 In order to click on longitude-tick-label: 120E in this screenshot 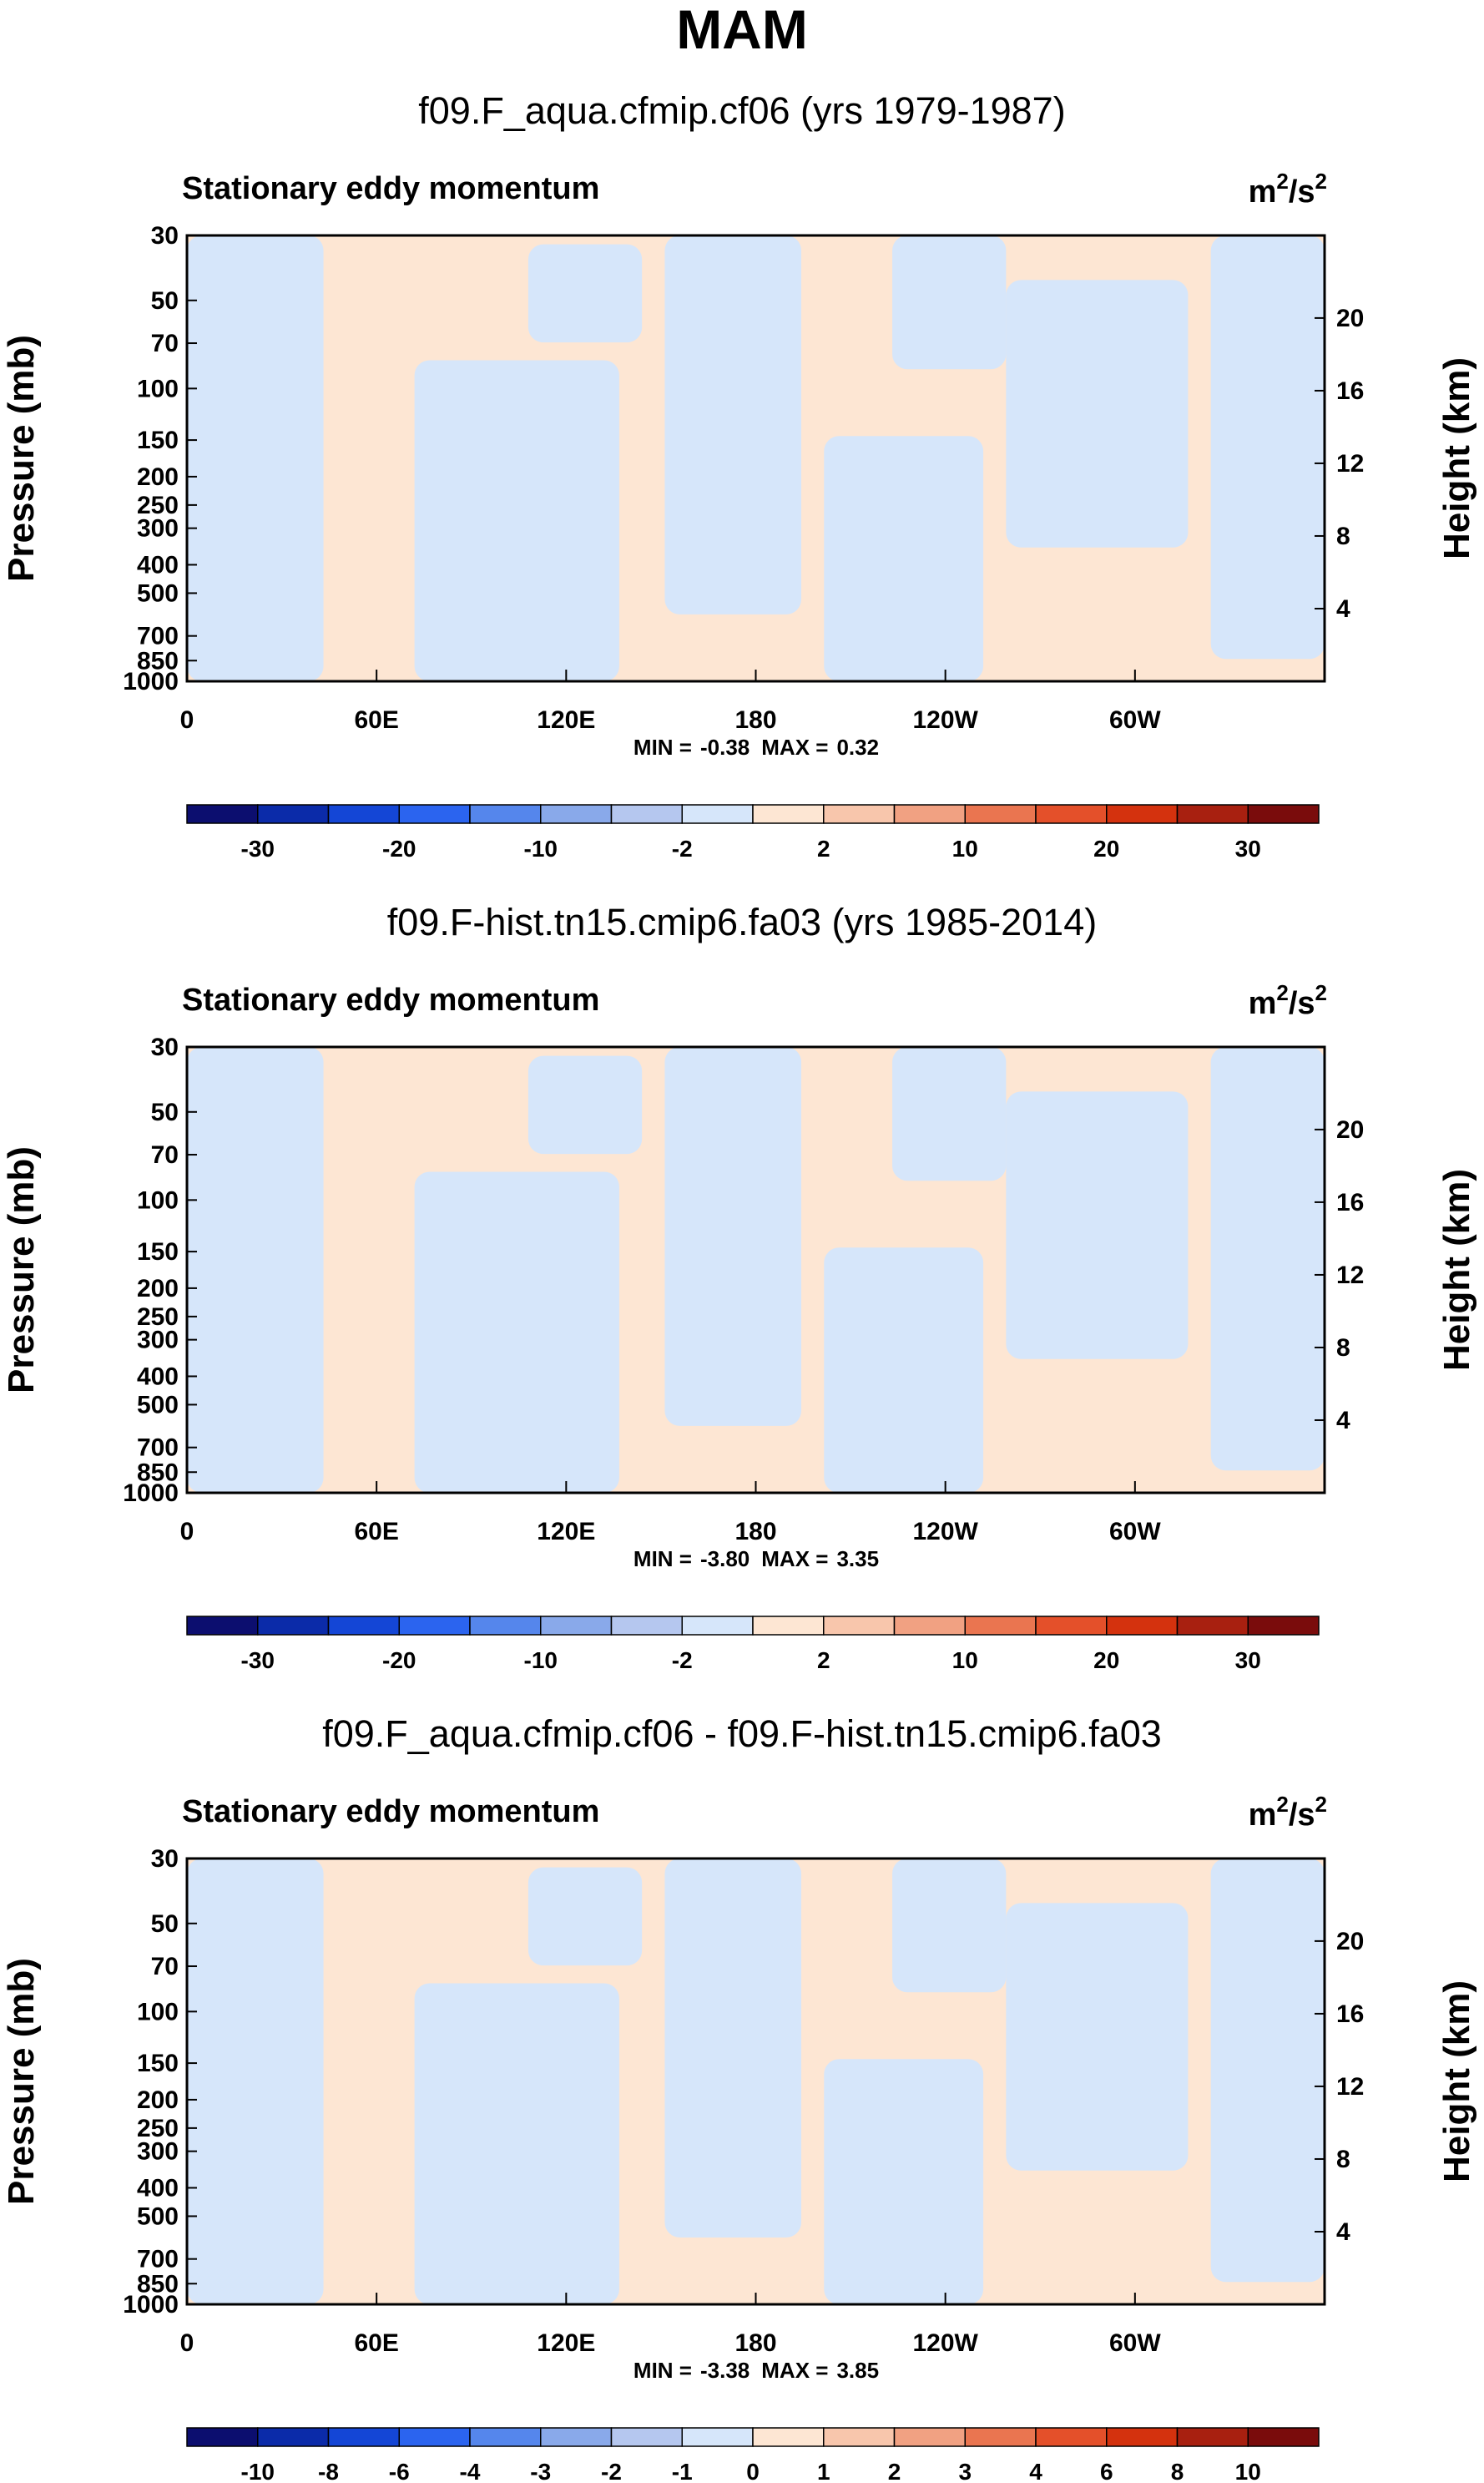, I will do `click(566, 2343)`.